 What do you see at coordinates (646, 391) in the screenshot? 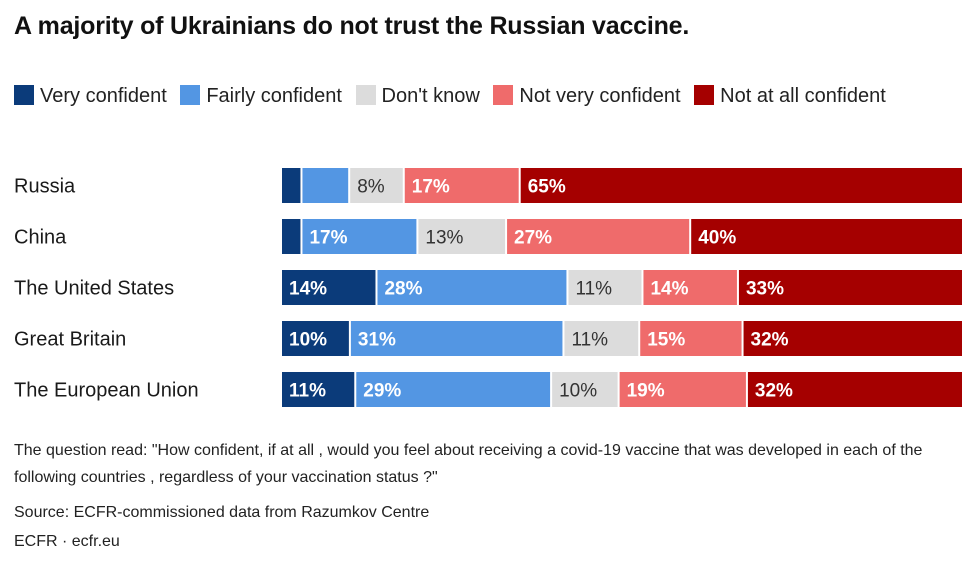
I see `data-label: 19%` at bounding box center [646, 391].